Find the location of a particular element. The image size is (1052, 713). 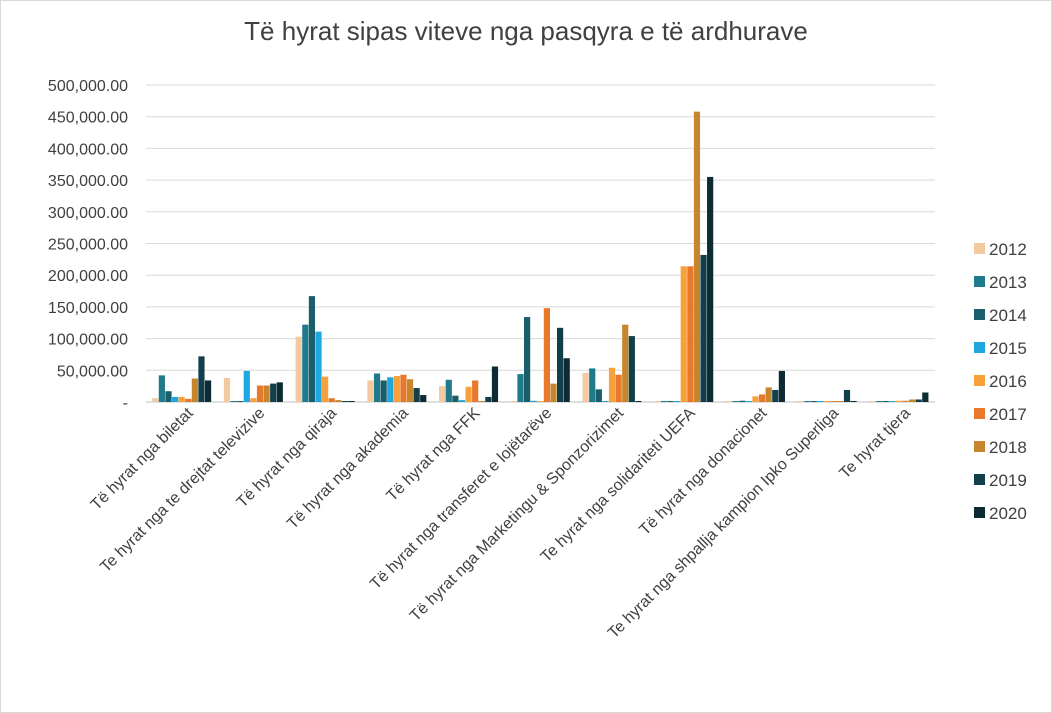

y-tick-label: 450,000.00 is located at coordinates (88, 118).